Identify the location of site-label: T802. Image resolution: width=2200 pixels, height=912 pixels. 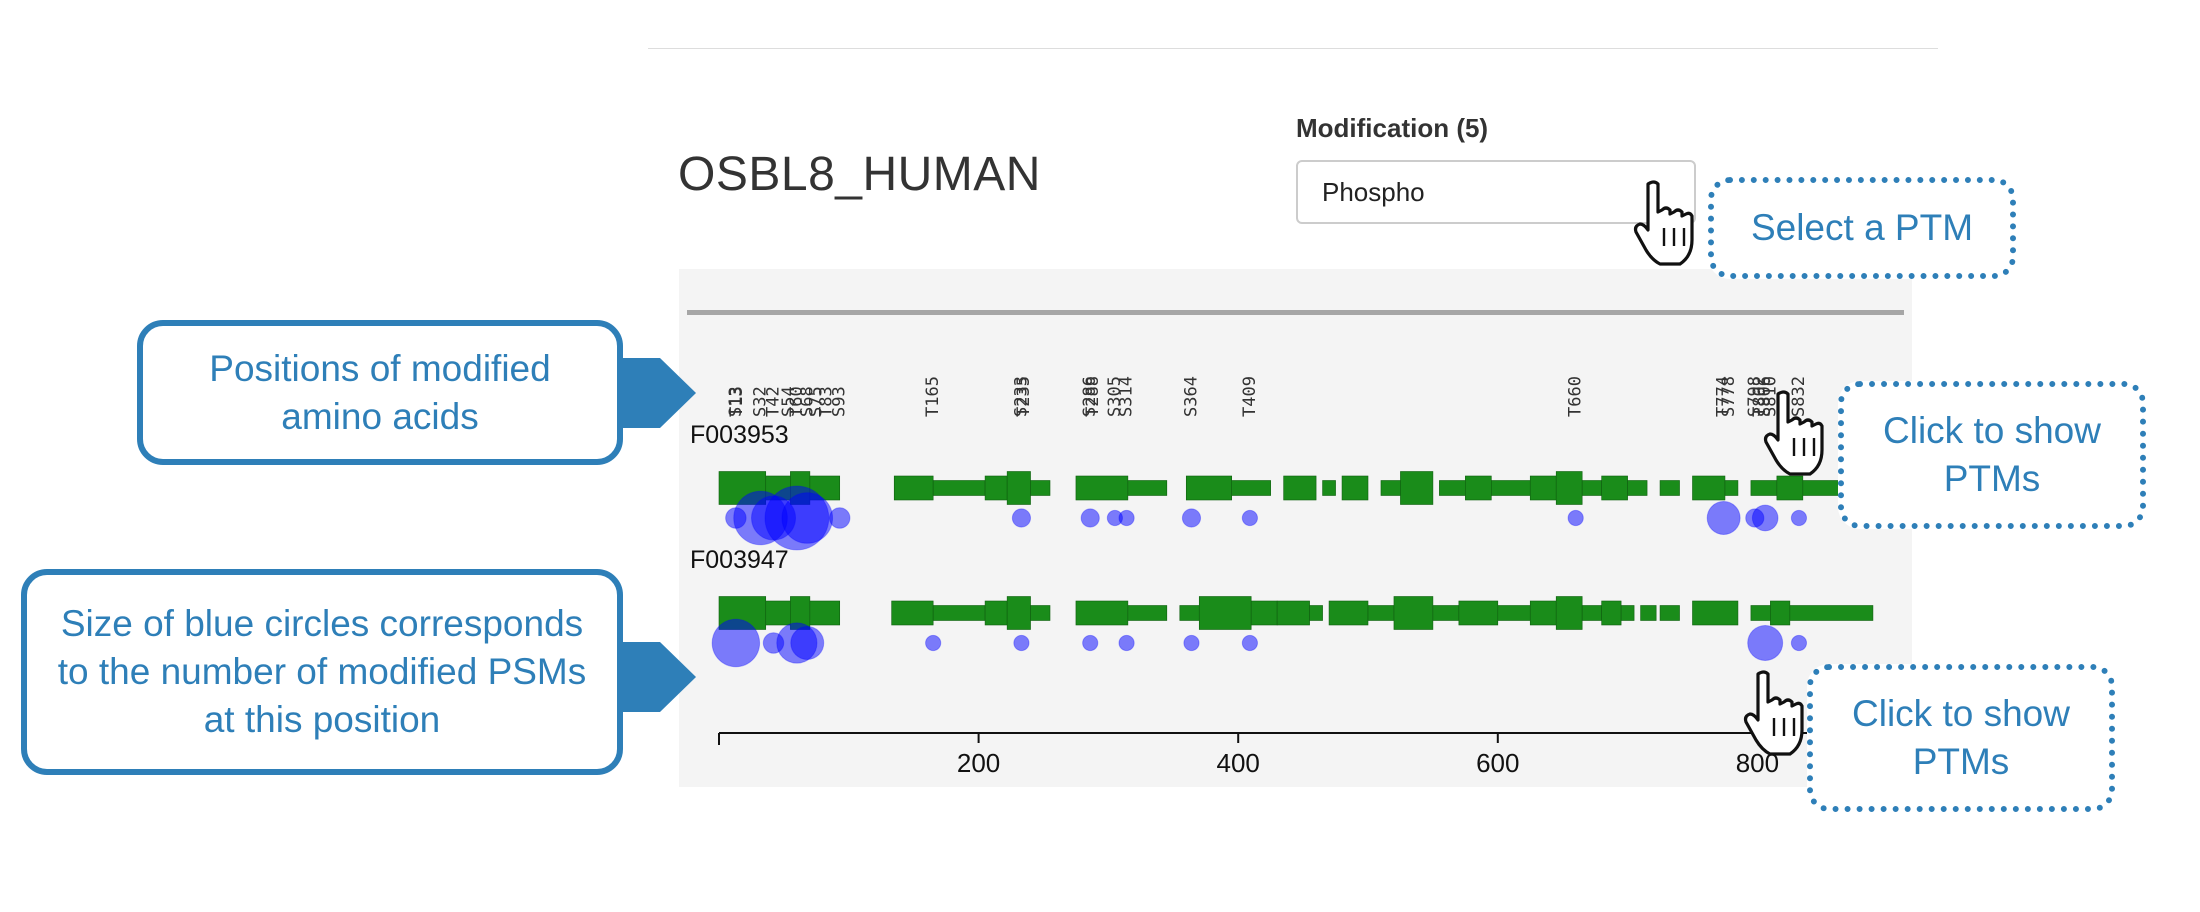
(1760, 396).